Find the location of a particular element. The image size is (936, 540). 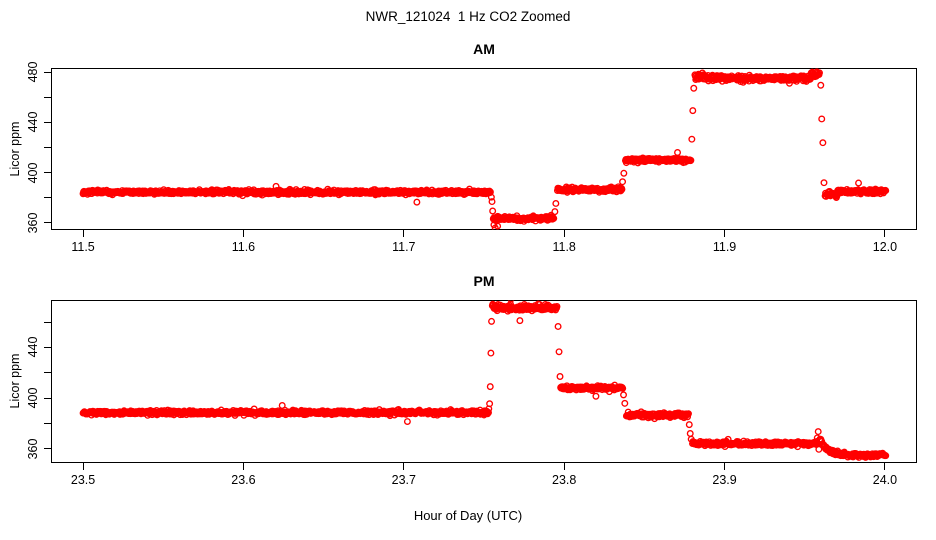

x-tick-label: 23.7 is located at coordinates (403, 480).